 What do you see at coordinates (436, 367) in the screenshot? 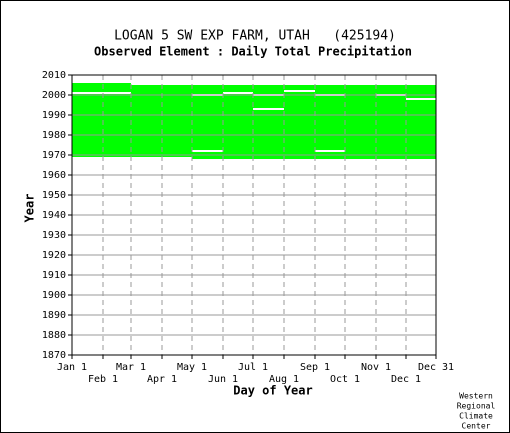
I see `x-tick-label: Dec 31` at bounding box center [436, 367].